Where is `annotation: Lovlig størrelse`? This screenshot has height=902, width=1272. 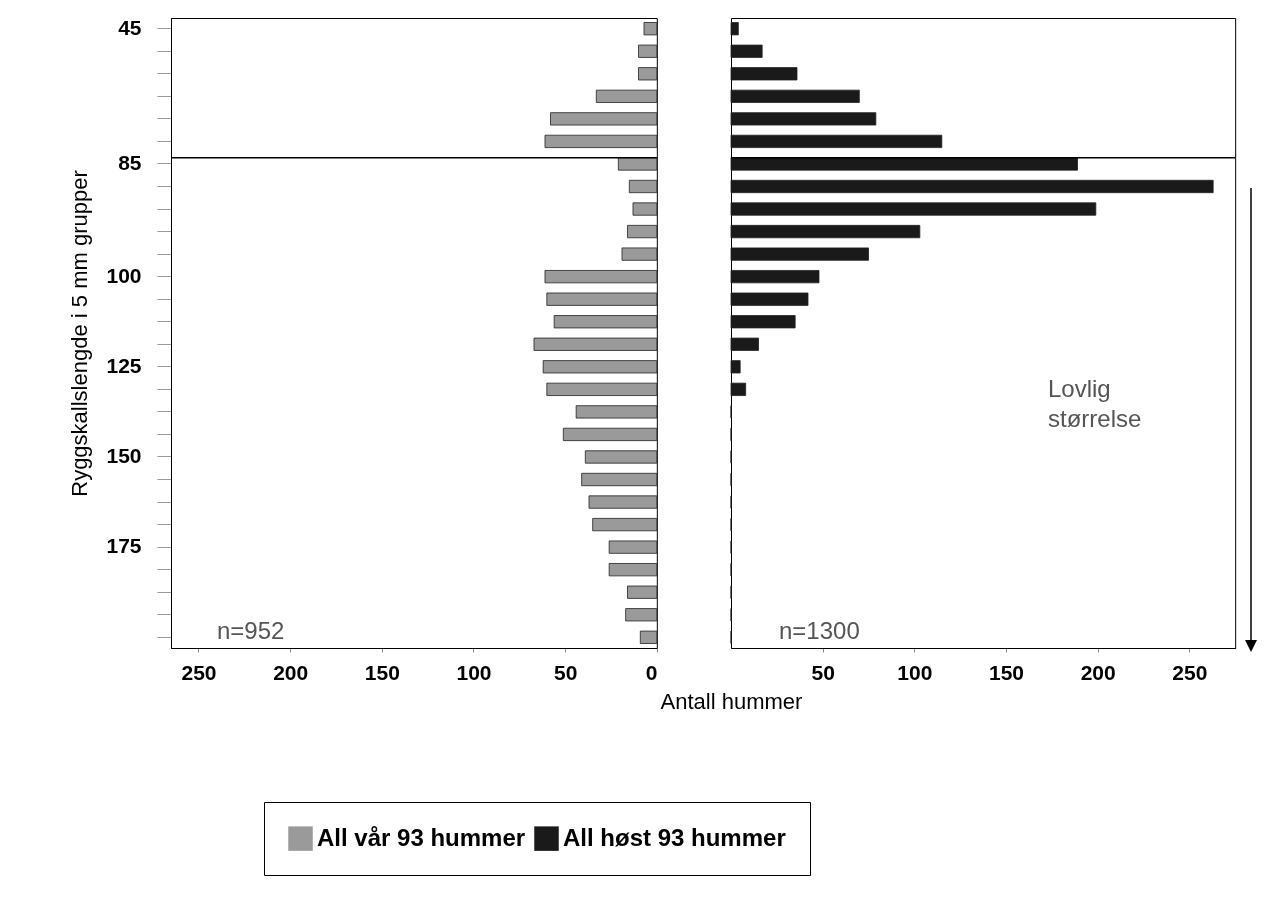 annotation: Lovlig størrelse is located at coordinates (1095, 403).